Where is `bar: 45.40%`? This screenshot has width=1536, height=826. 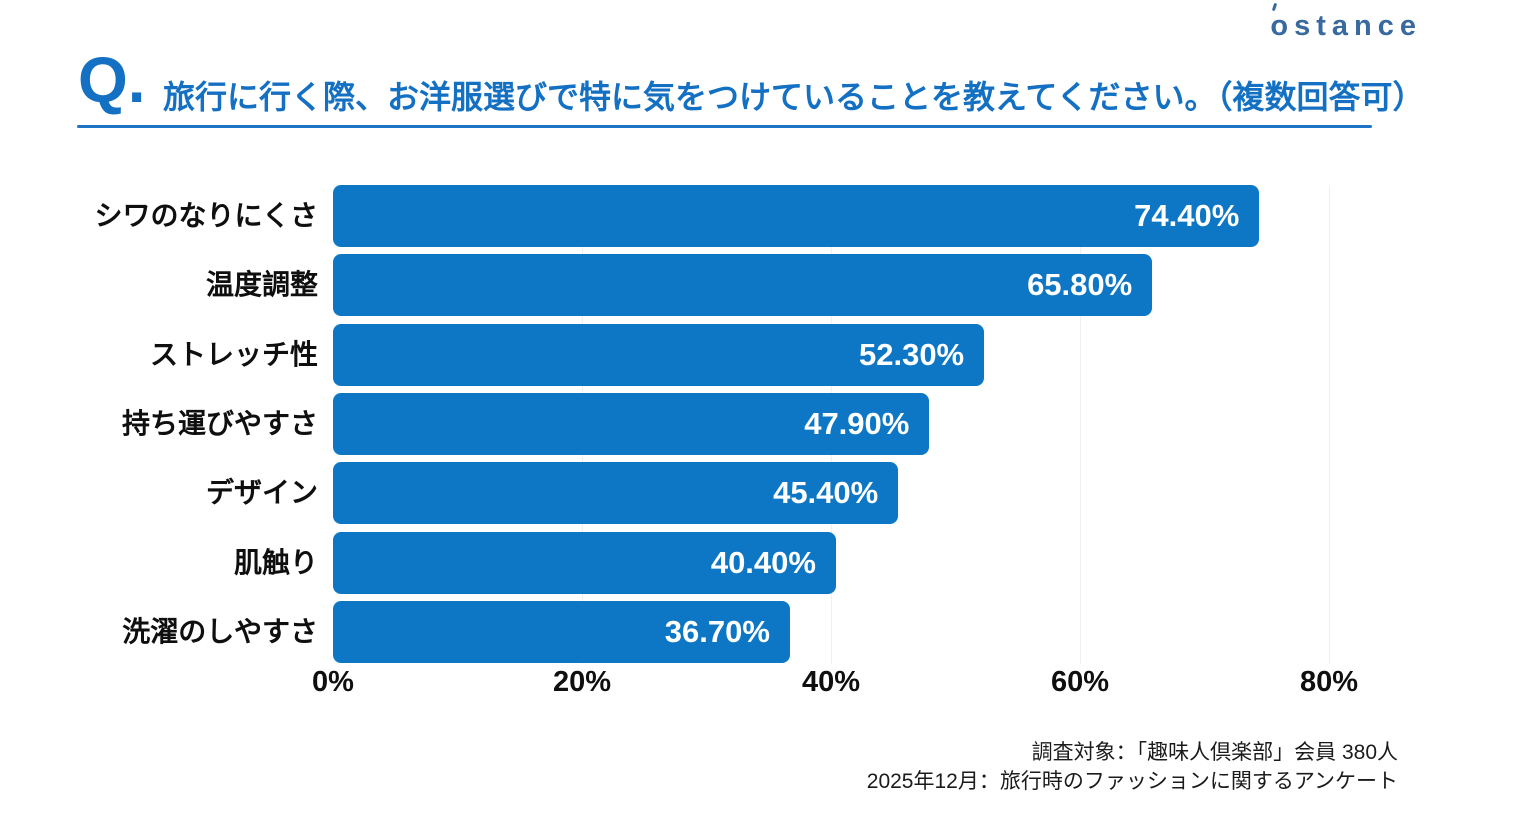
bar: 45.40% is located at coordinates (616, 493).